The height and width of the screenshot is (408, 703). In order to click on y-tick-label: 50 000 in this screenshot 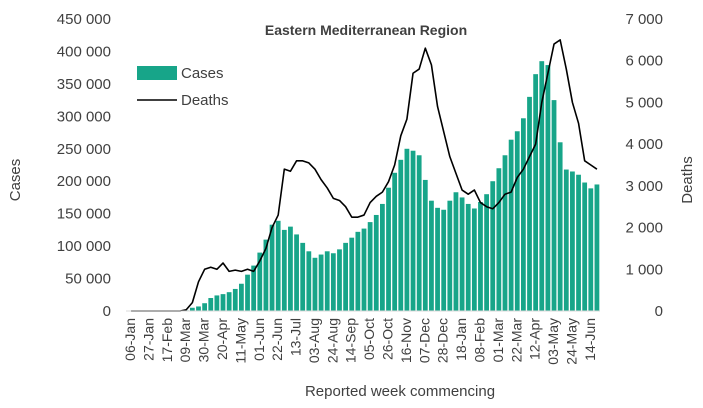, I will do `click(88, 279)`.